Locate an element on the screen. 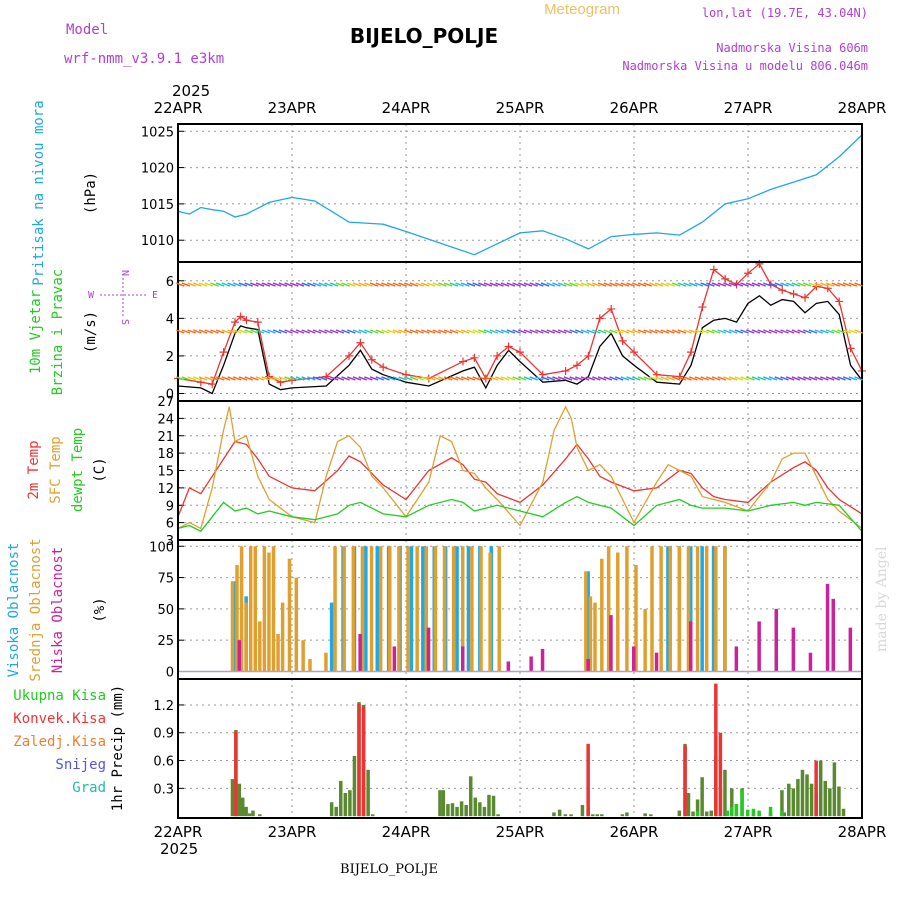 The height and width of the screenshot is (900, 900). y-tick-label: 1010 is located at coordinates (157, 241).